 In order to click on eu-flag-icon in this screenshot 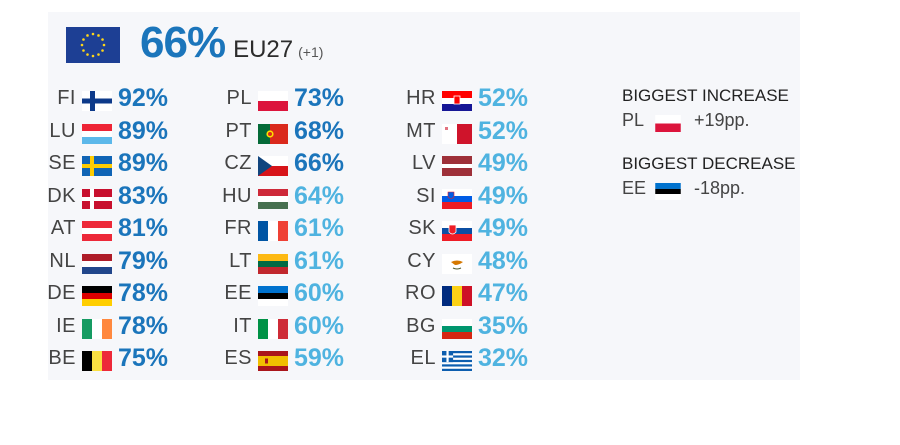, I will do `click(93, 45)`.